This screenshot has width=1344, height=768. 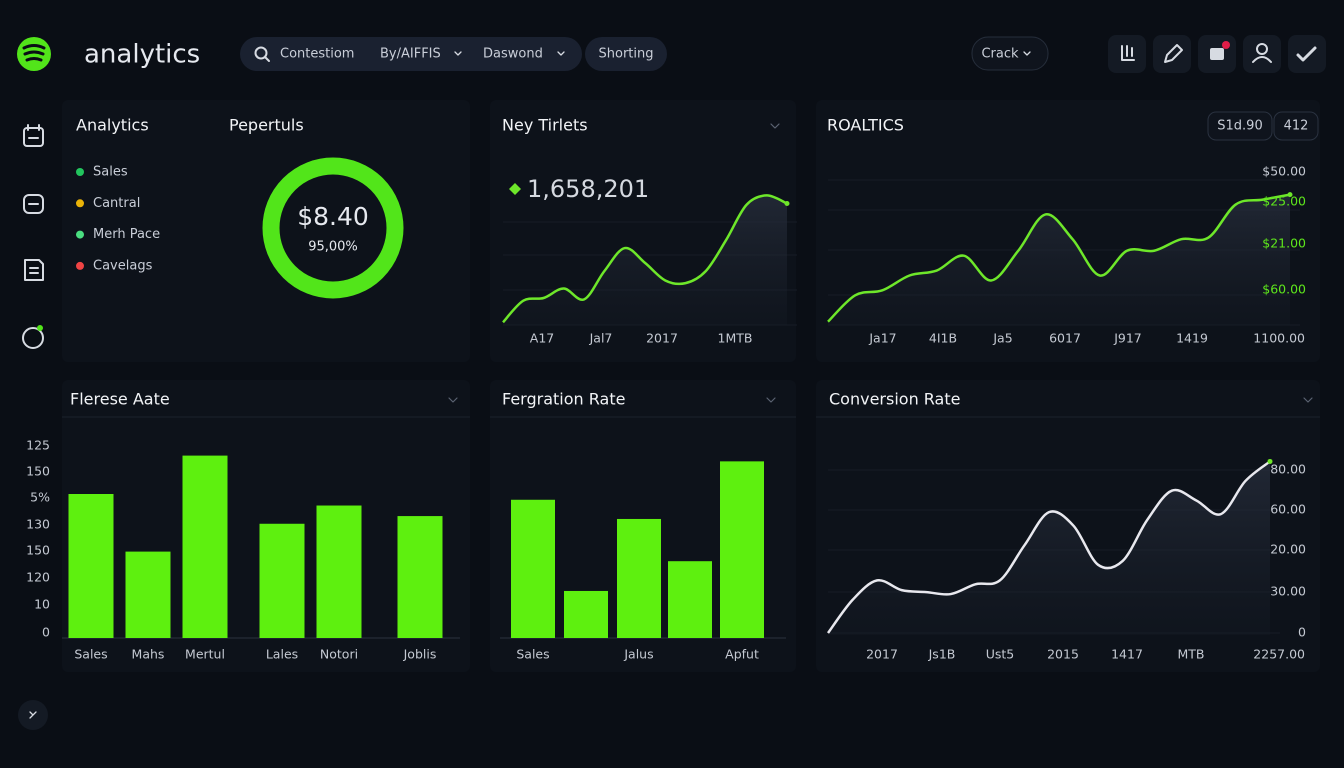 What do you see at coordinates (116, 203) in the screenshot?
I see `legend-label: Cantral` at bounding box center [116, 203].